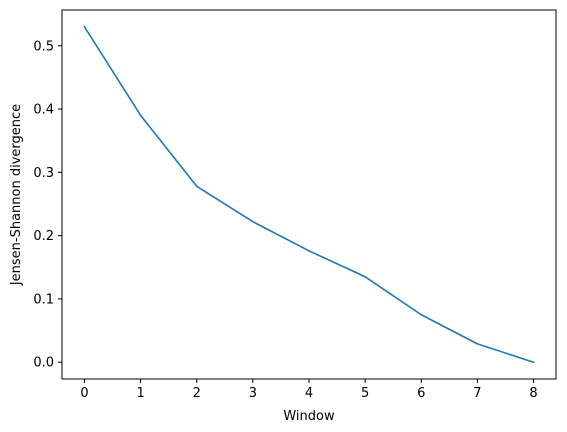 The width and height of the screenshot is (567, 432). Describe the element at coordinates (84, 393) in the screenshot. I see `x-tick-label: 0` at that location.